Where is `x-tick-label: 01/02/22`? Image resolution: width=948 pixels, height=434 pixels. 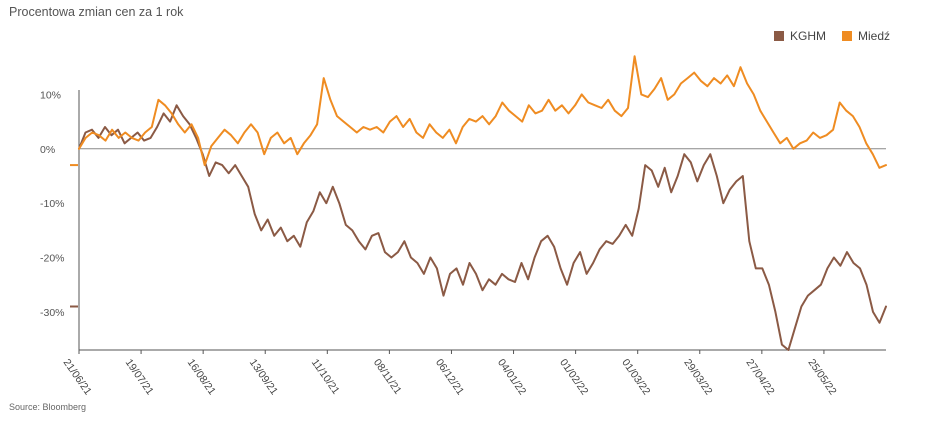 x-tick-label: 01/02/22 is located at coordinates (573, 377).